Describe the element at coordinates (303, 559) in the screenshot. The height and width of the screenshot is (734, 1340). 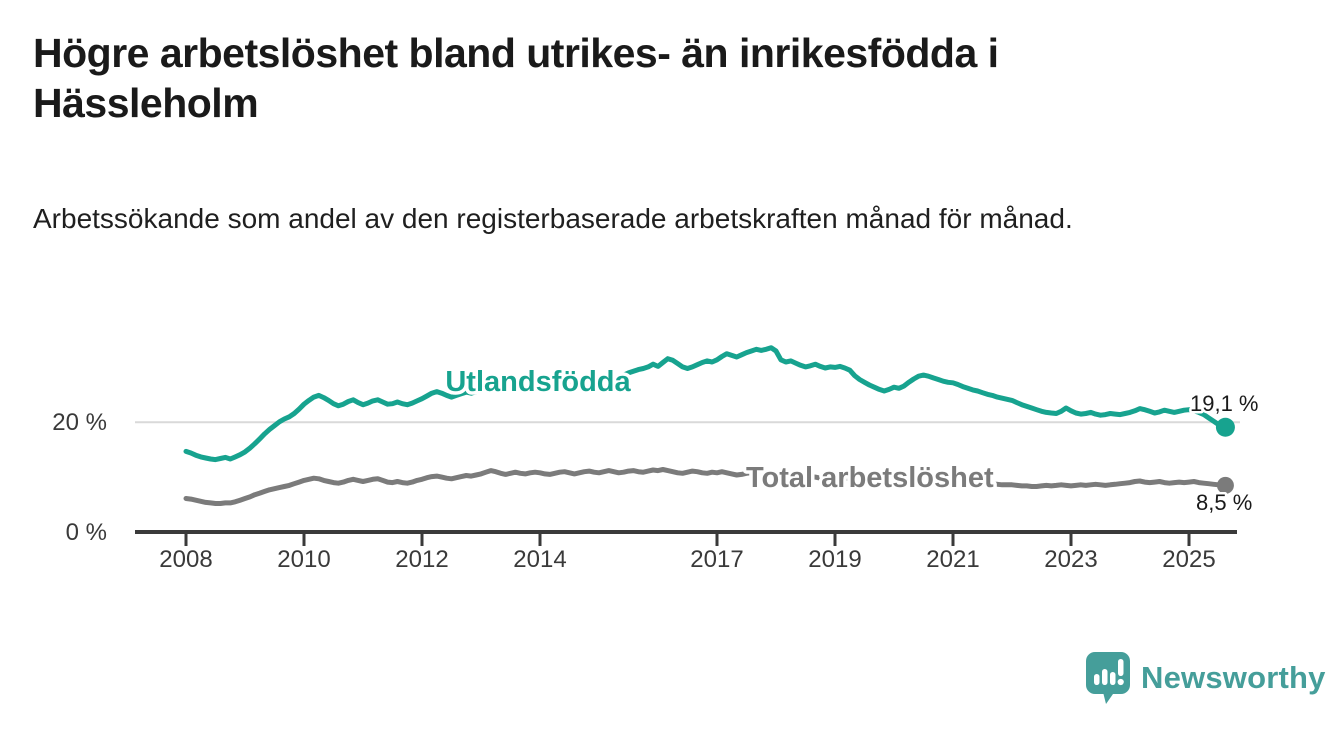
I see `x-tick-label: 2010` at that location.